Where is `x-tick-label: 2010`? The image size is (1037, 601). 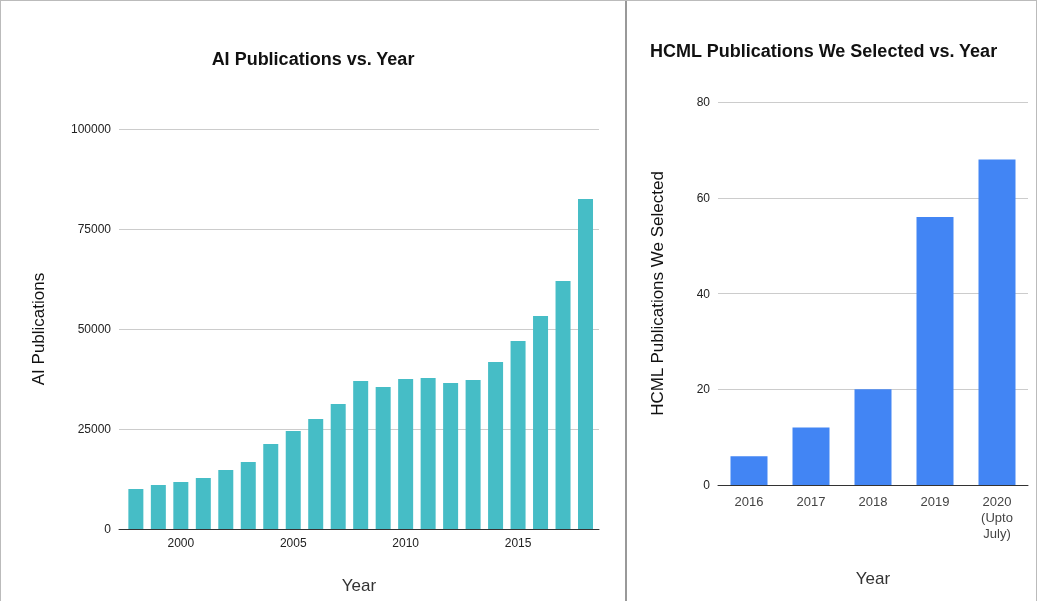 x-tick-label: 2010 is located at coordinates (406, 543).